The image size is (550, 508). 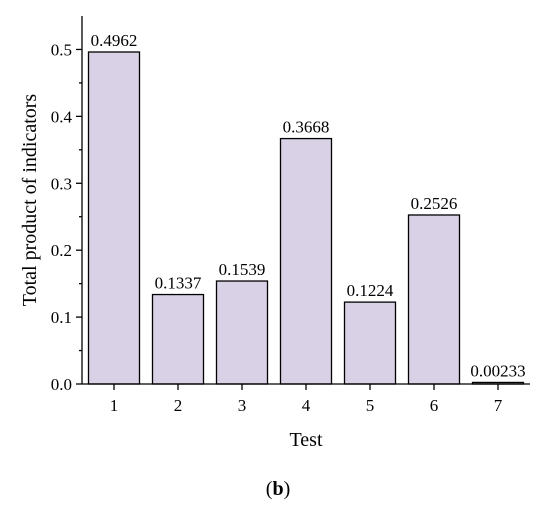 What do you see at coordinates (305, 440) in the screenshot?
I see `x-axis-title: Test` at bounding box center [305, 440].